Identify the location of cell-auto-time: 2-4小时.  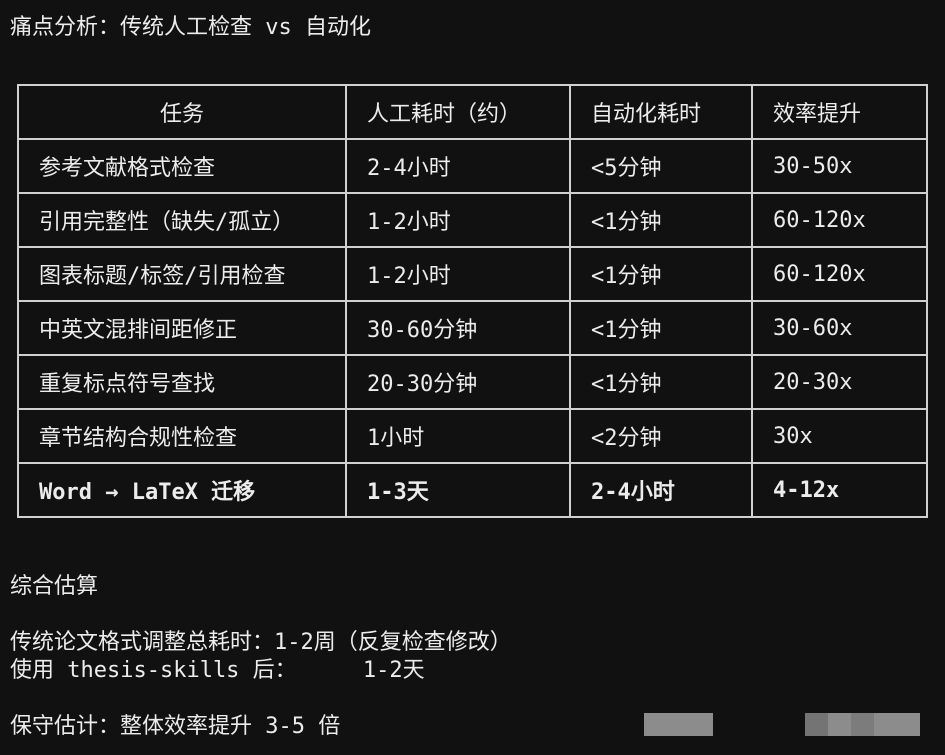
(661, 490).